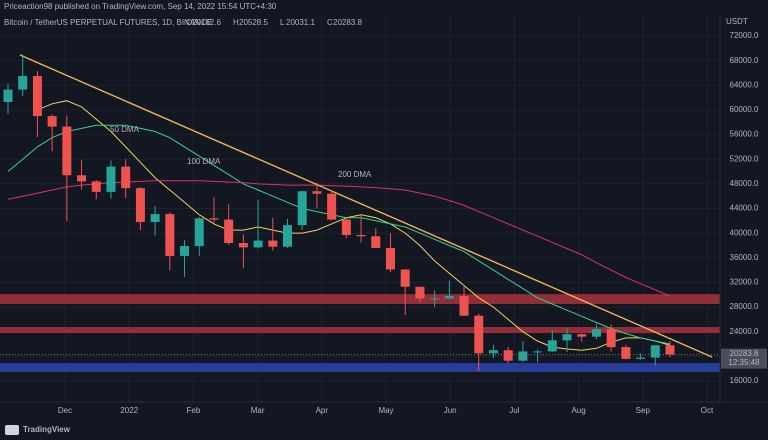 The image size is (768, 440). Describe the element at coordinates (744, 109) in the screenshot. I see `y-tick-label: 60000.0` at that location.